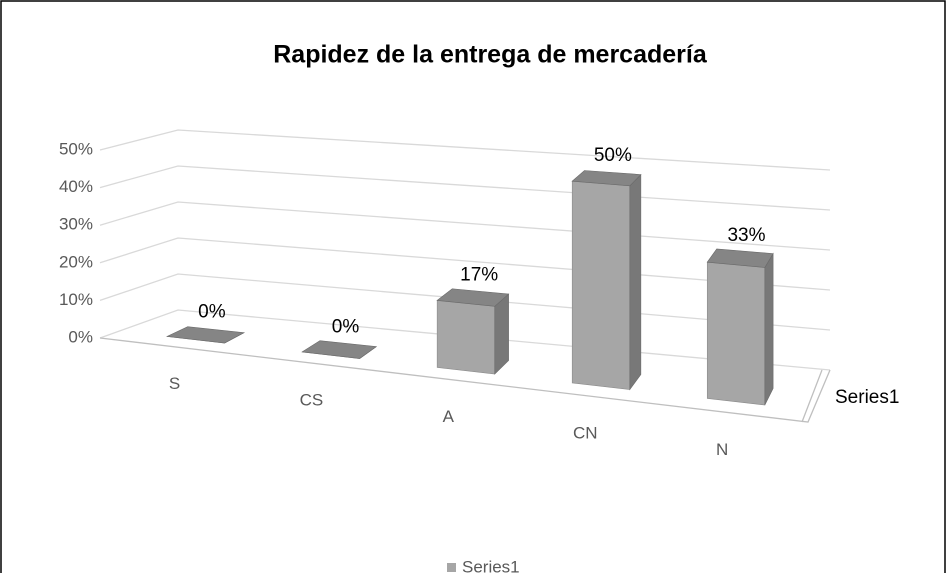 This screenshot has height=573, width=946. Describe the element at coordinates (451, 567) in the screenshot. I see `legend-swatch` at that location.